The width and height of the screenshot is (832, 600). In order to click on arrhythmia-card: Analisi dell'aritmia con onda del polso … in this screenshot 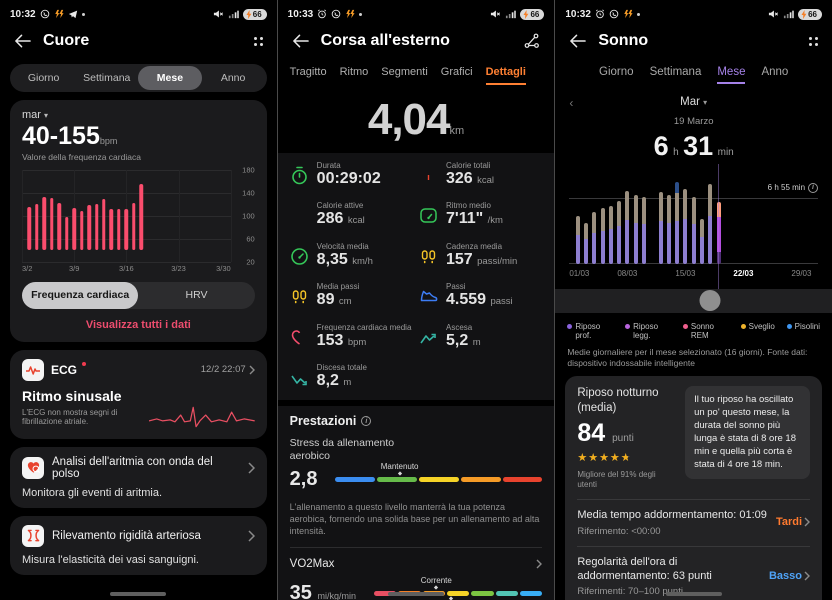, I will do `click(138, 477)`.